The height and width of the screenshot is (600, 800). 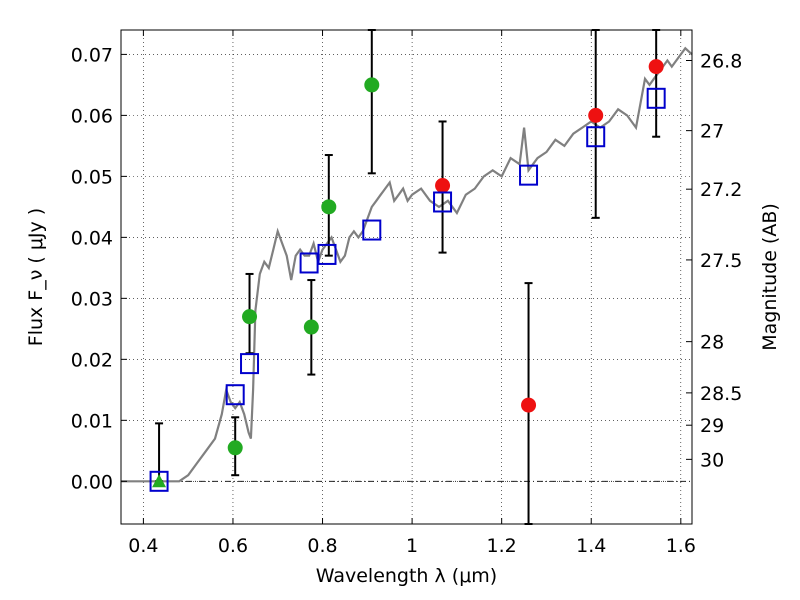 I want to click on right-tick-label: 28, so click(x=712, y=343).